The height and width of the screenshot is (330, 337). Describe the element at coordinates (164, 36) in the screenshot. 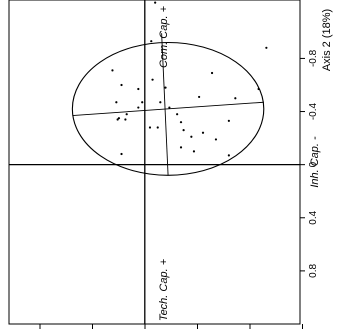

I see `com-cap-annotation: Com. Cap. +` at that location.